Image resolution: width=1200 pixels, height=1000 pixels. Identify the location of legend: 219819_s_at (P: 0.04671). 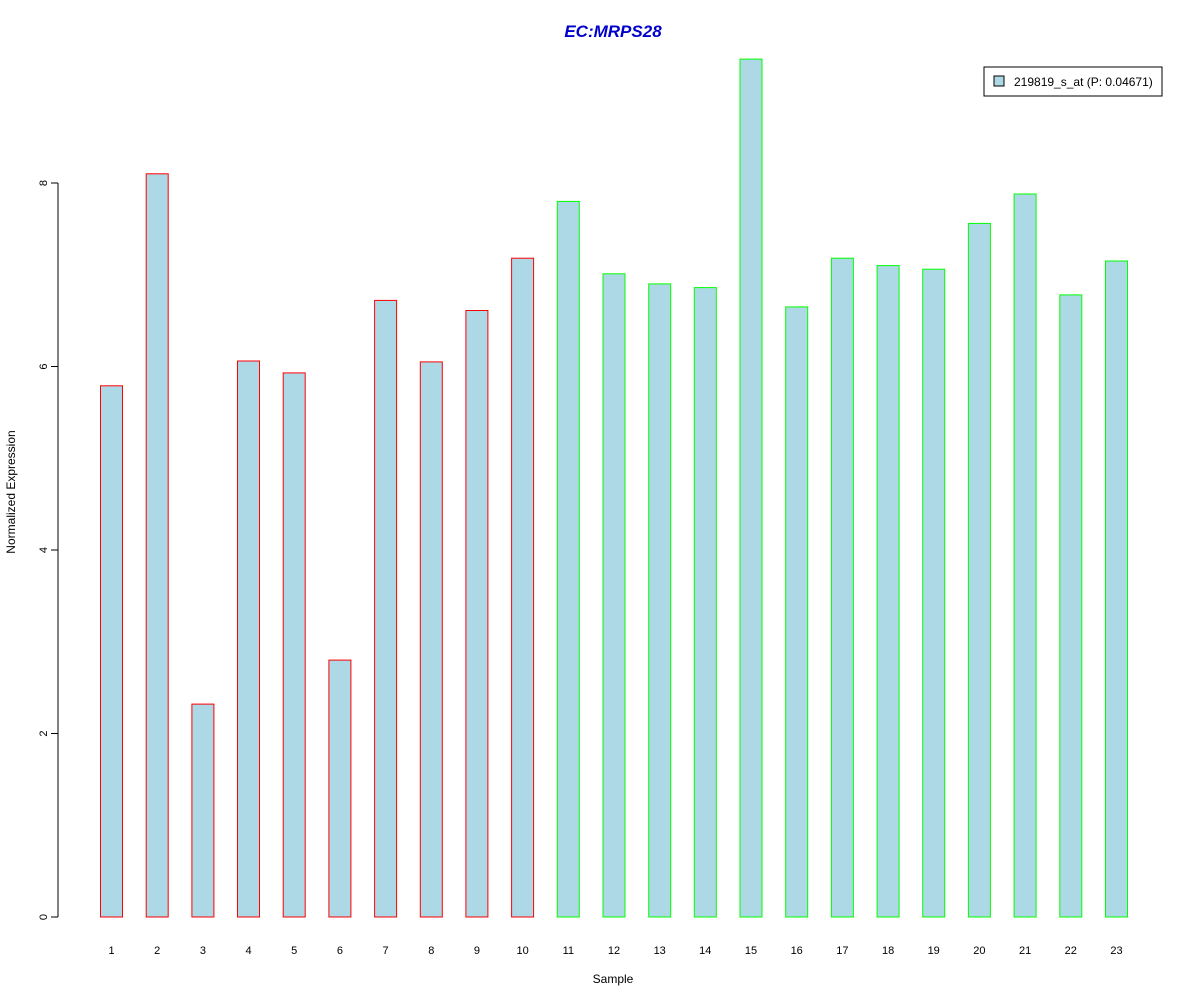
(1073, 81).